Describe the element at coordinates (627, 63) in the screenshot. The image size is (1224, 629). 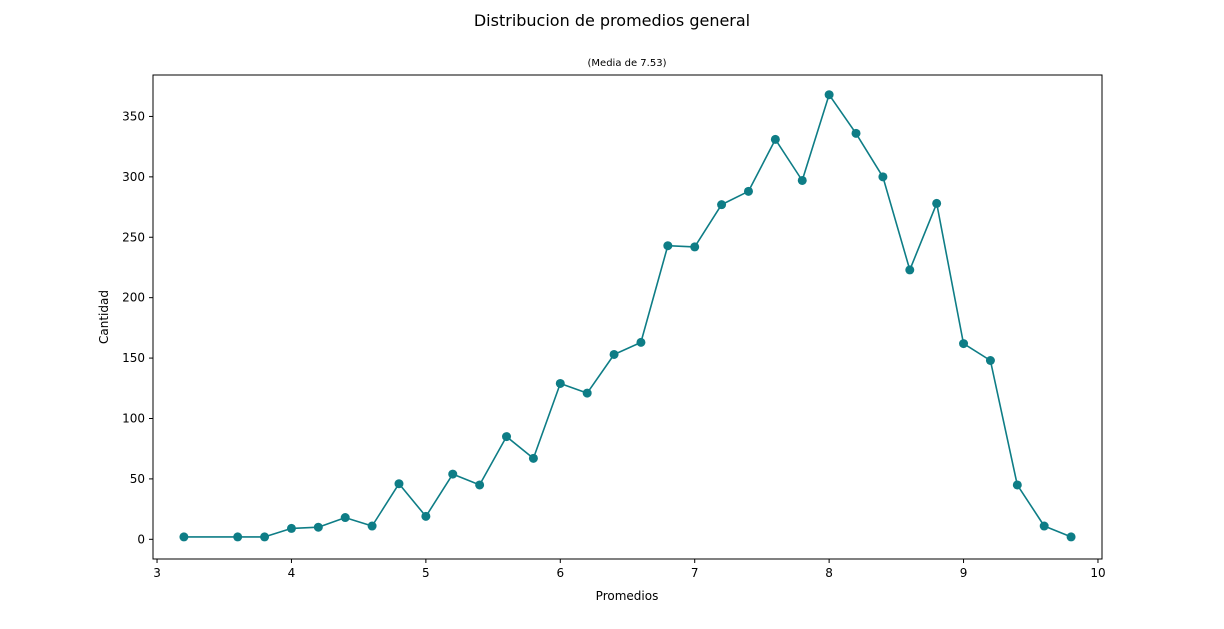
I see `chart-subtitle: (Media de 7.53)` at that location.